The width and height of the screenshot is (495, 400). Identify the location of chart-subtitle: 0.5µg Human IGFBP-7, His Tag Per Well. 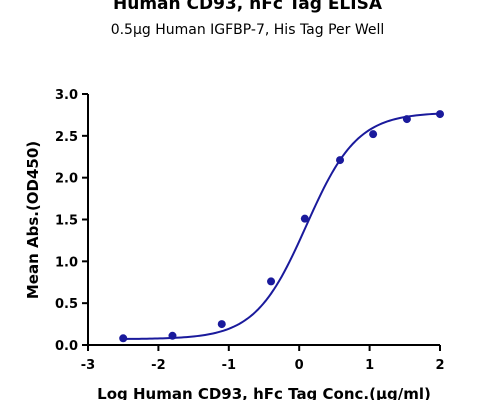
(247, 30).